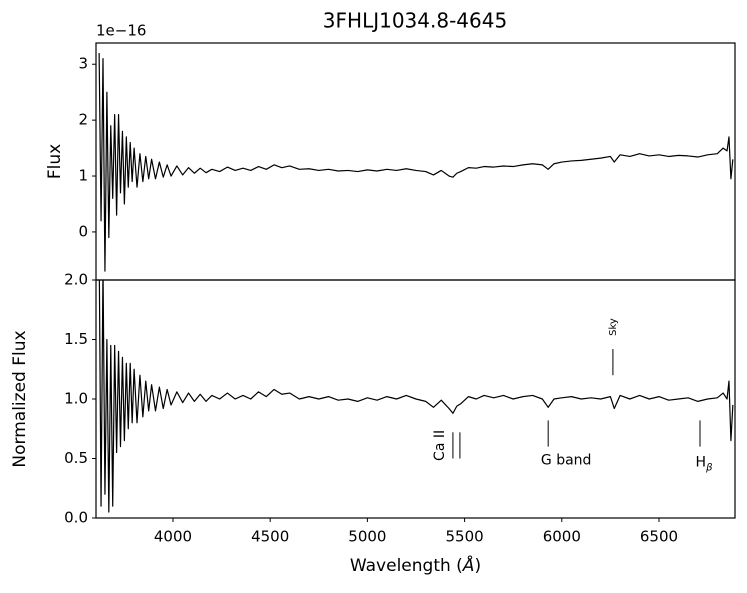 Image resolution: width=747 pixels, height=593 pixels. What do you see at coordinates (367, 537) in the screenshot?
I see `x-tick-label: 5000` at bounding box center [367, 537].